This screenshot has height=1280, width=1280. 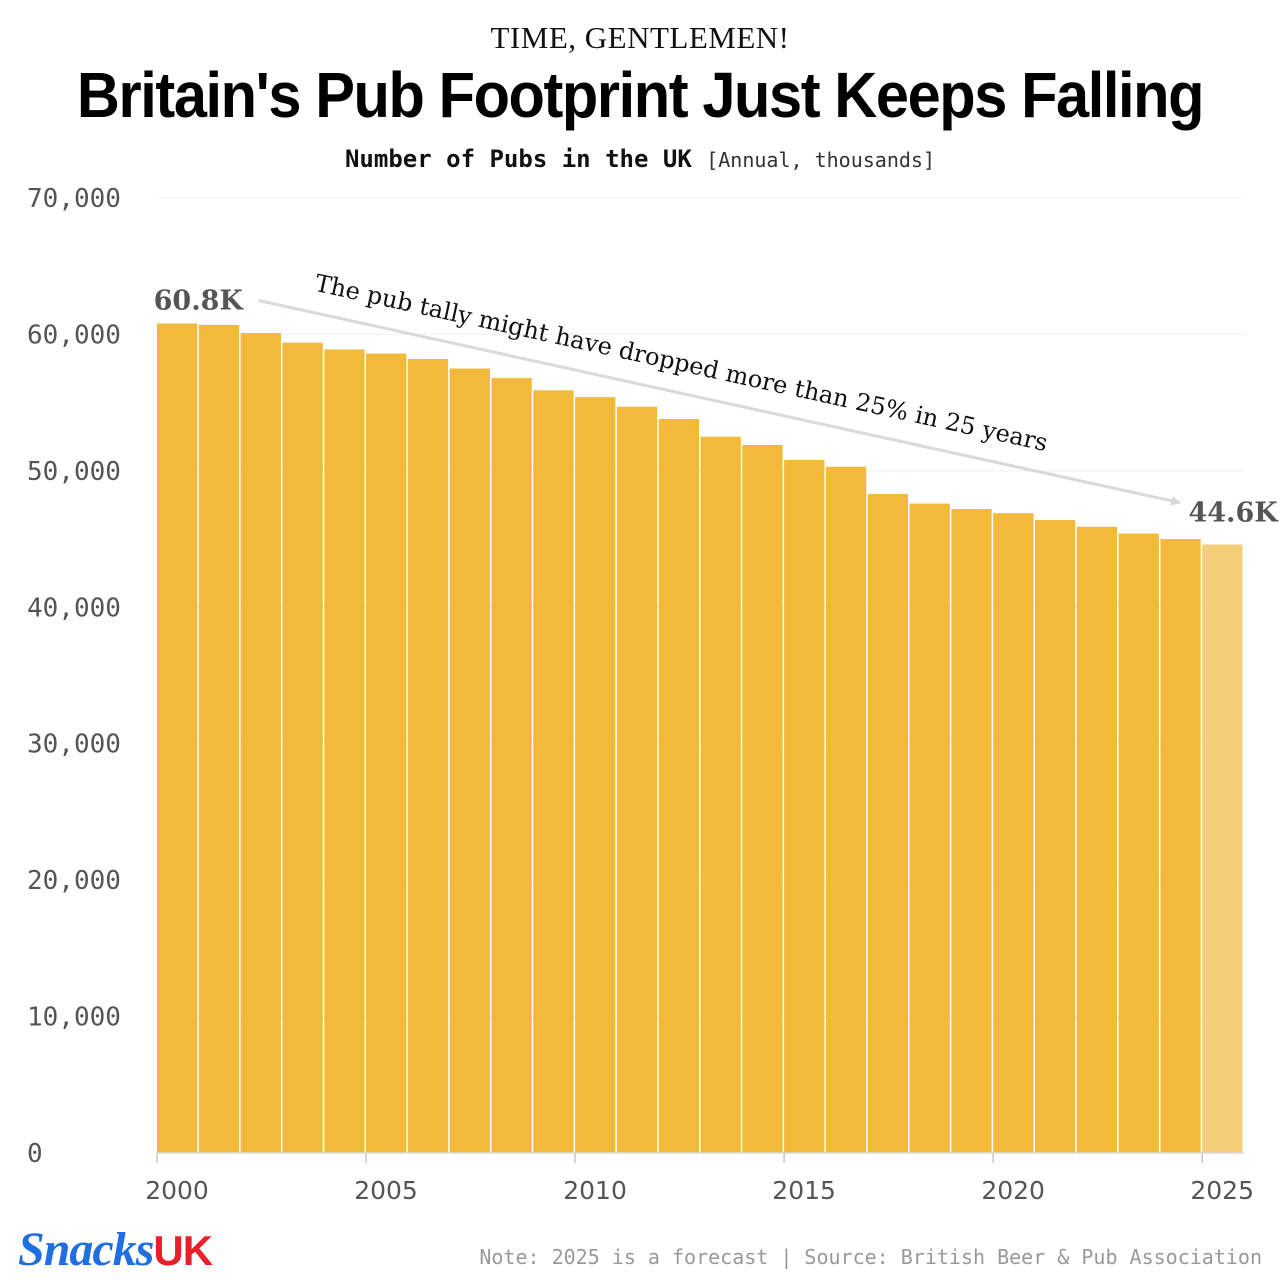 I want to click on y-tick-label: 40,000, so click(x=74, y=608).